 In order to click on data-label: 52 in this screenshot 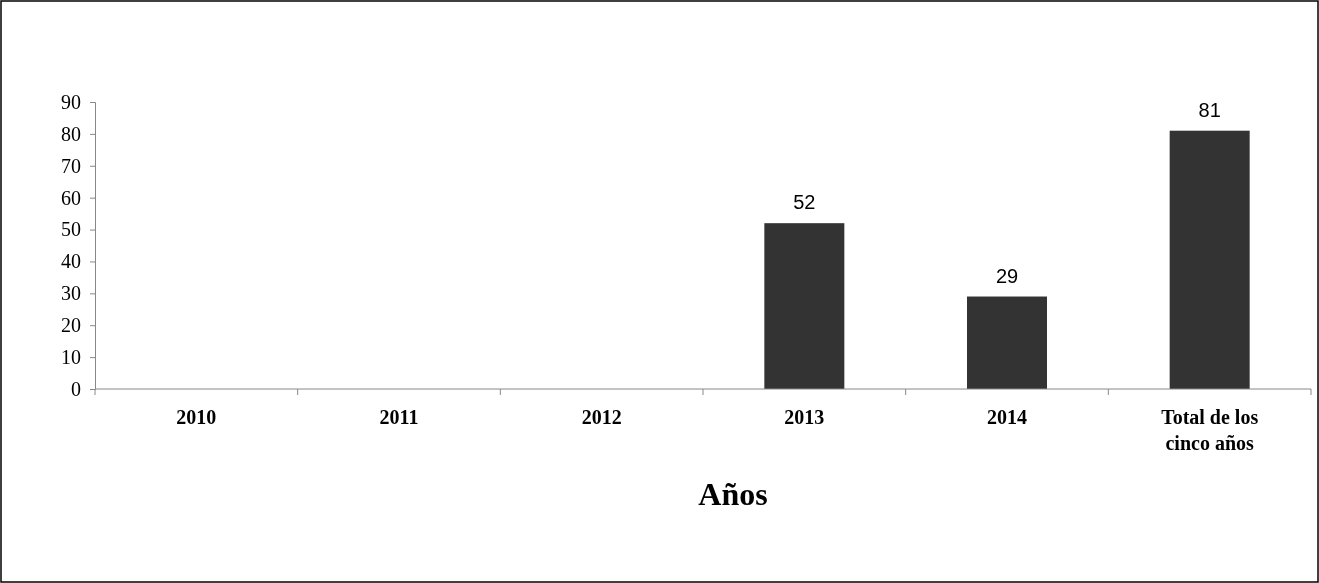, I will do `click(804, 202)`.